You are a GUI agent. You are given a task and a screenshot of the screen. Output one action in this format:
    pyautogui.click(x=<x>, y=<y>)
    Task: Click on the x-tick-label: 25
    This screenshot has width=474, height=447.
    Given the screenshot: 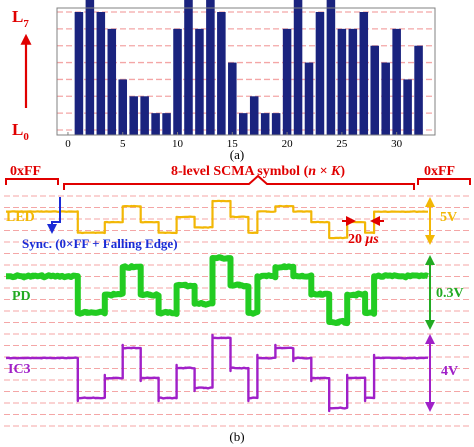 What is the action you would take?
    pyautogui.click(x=342, y=144)
    